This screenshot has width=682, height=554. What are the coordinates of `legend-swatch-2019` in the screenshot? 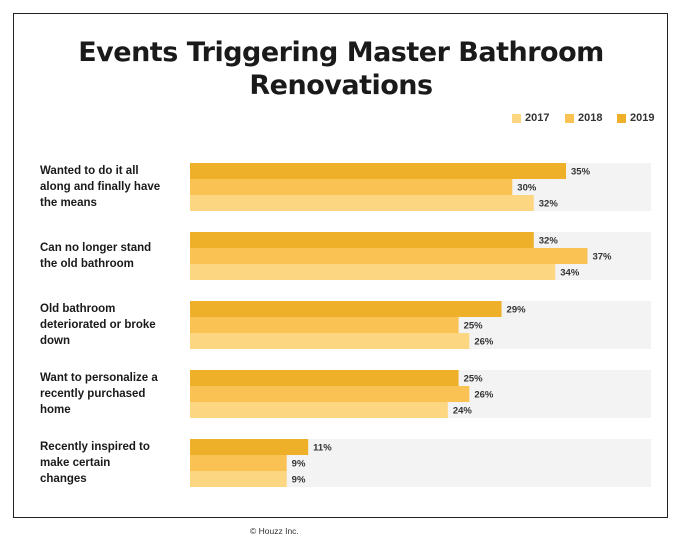 It's located at (621, 118).